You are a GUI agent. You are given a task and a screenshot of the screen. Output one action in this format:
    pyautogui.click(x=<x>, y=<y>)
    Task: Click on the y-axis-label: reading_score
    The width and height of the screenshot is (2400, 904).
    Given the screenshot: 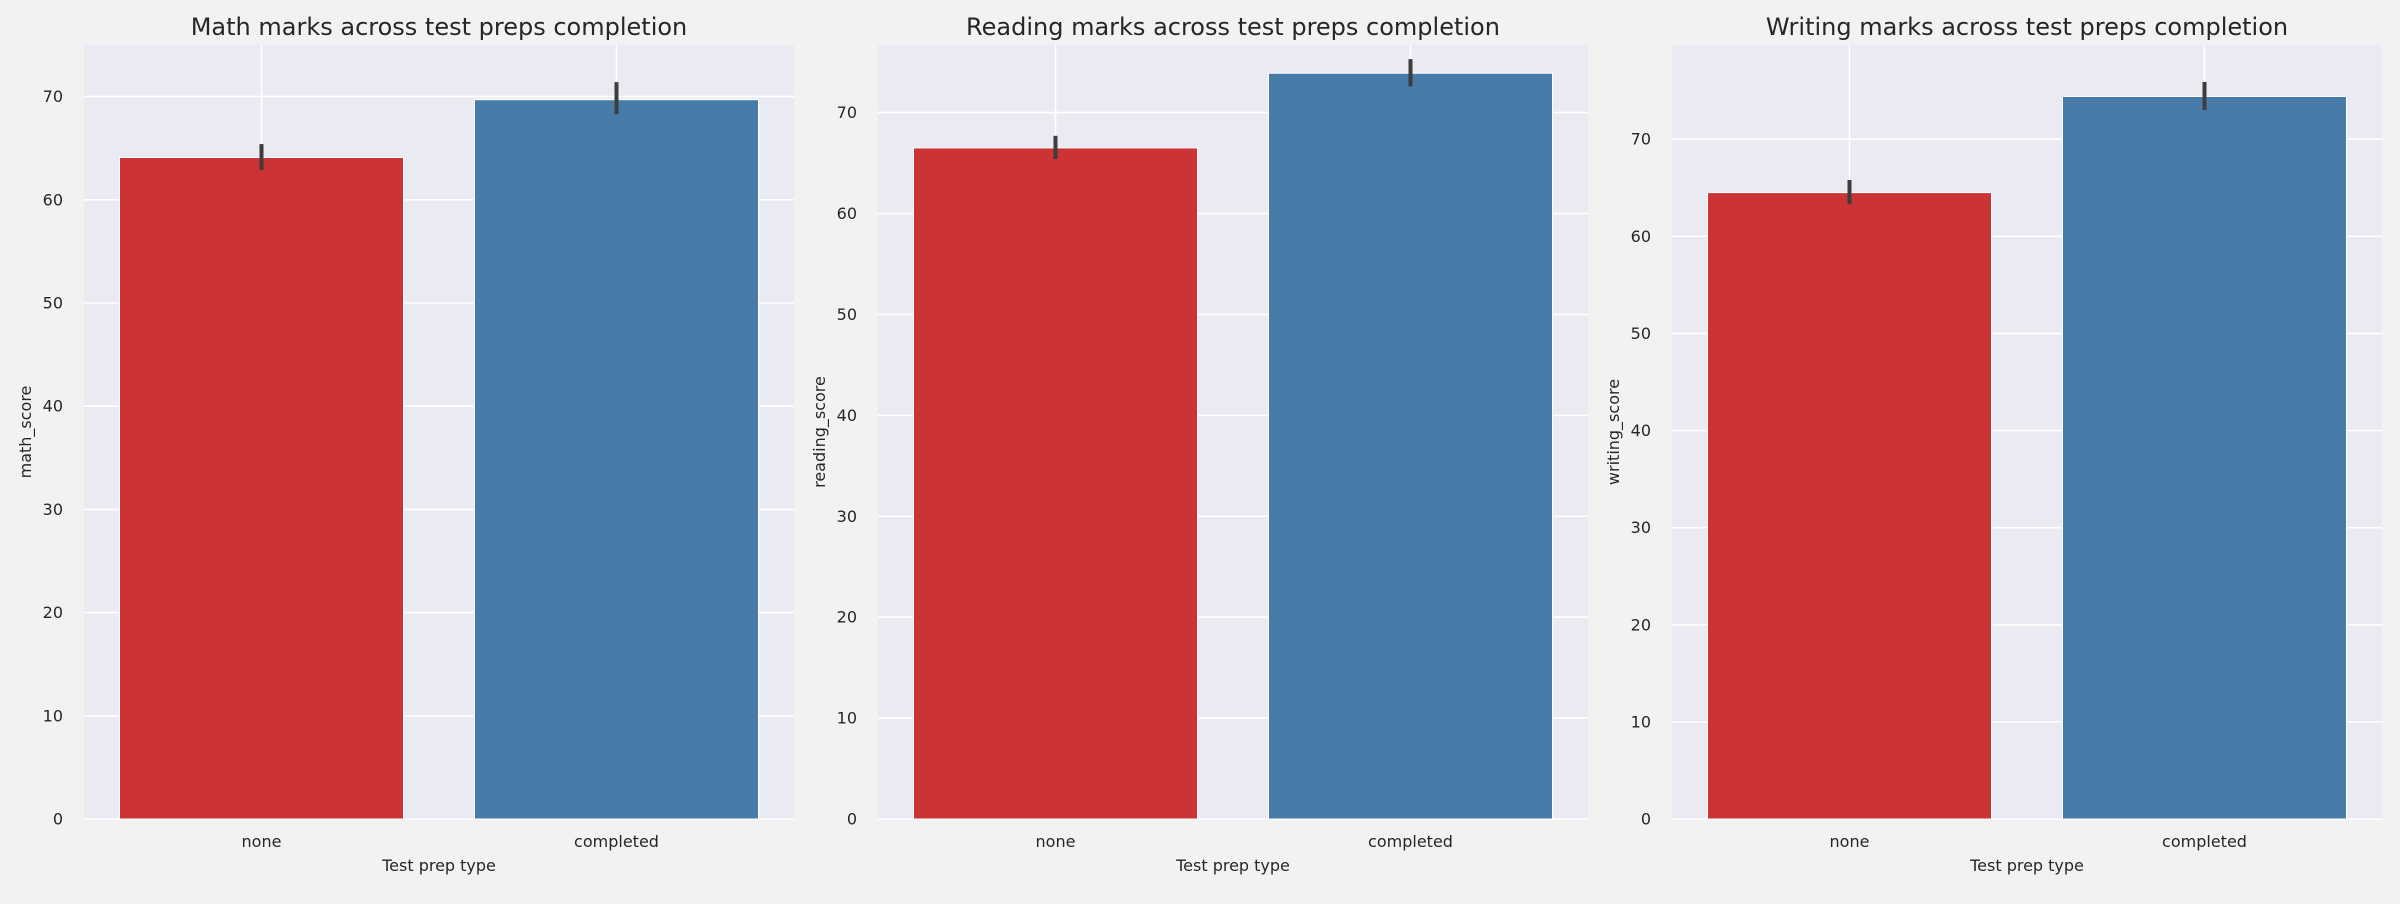 What is the action you would take?
    pyautogui.click(x=820, y=432)
    